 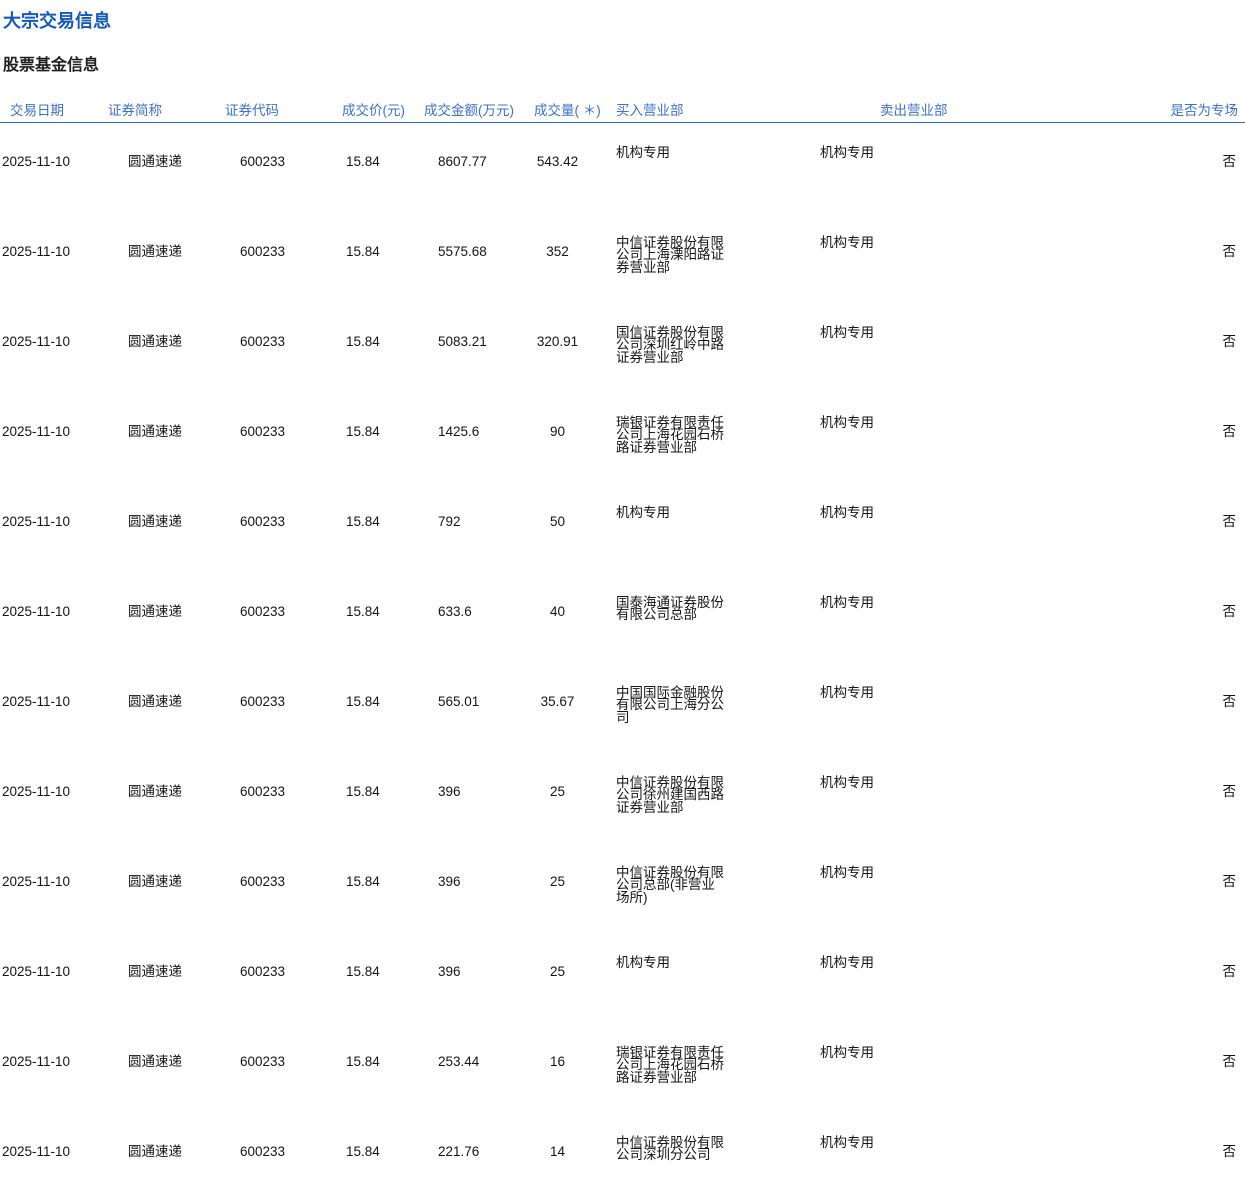 What do you see at coordinates (622, 122) in the screenshot?
I see `header-divider` at bounding box center [622, 122].